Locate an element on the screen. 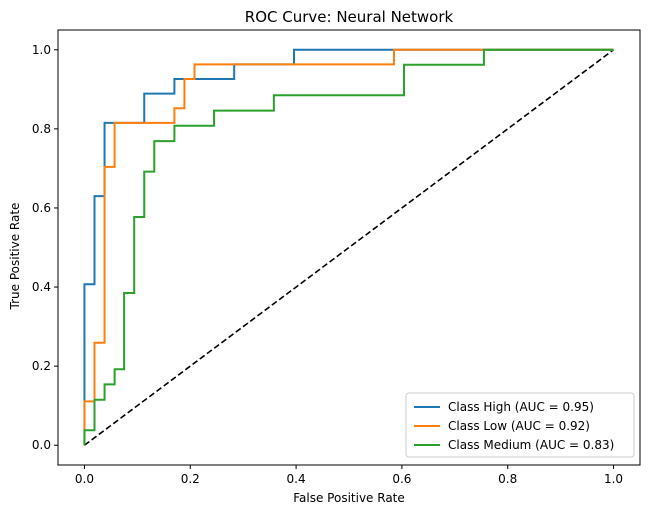  y-tick-label: 0.0 is located at coordinates (41, 445).